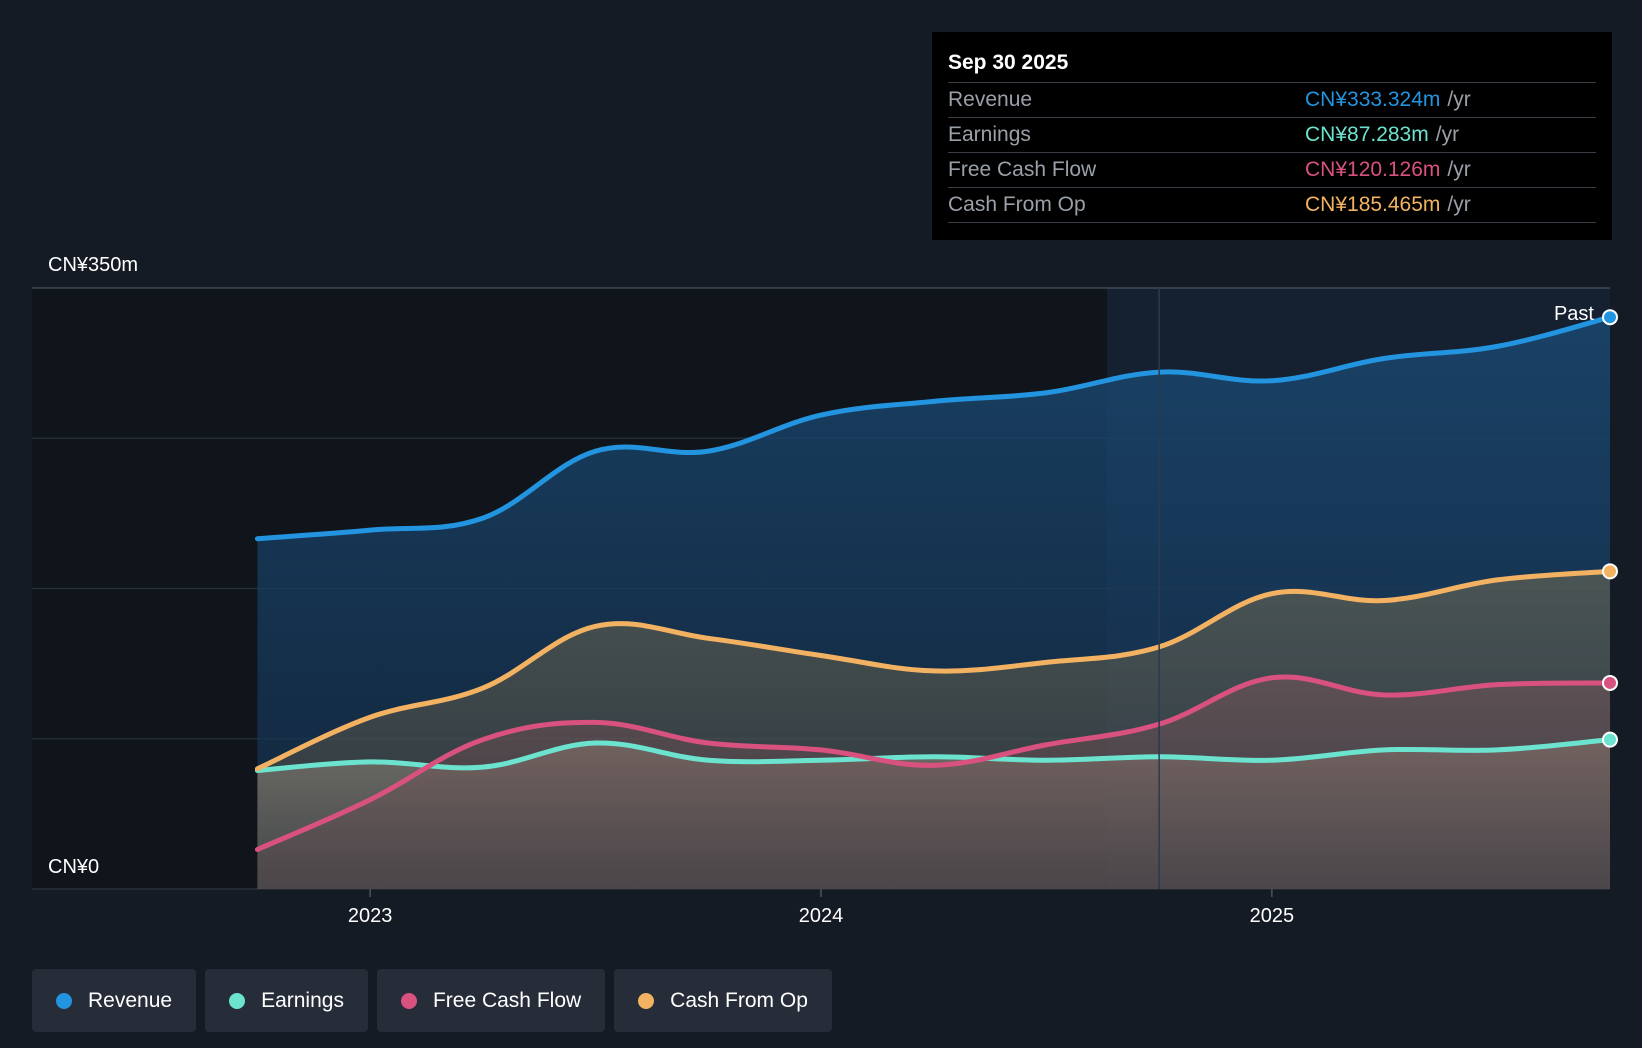  I want to click on legend-label: Cash From Op, so click(739, 1000).